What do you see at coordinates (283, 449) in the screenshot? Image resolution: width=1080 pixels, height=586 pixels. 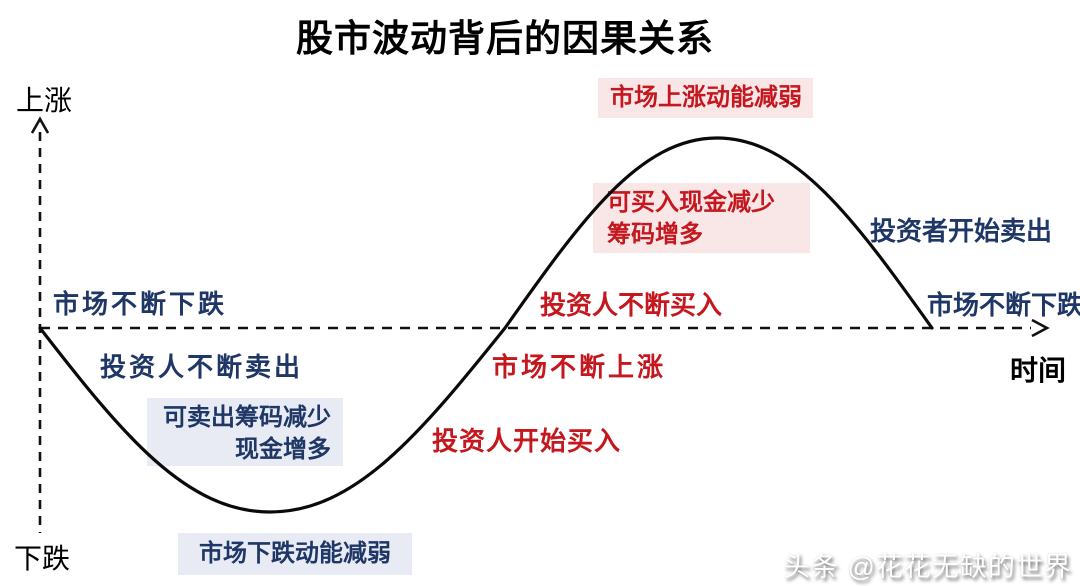 I see `callout-sell-chips-line2: 现金增多` at bounding box center [283, 449].